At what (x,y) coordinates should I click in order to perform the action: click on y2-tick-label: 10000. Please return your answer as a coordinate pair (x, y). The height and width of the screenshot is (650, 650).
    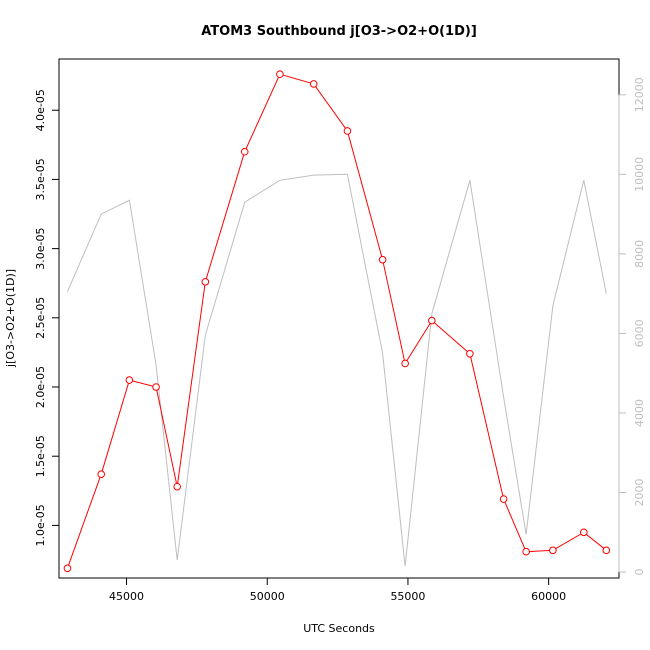
    Looking at the image, I should click on (639, 174).